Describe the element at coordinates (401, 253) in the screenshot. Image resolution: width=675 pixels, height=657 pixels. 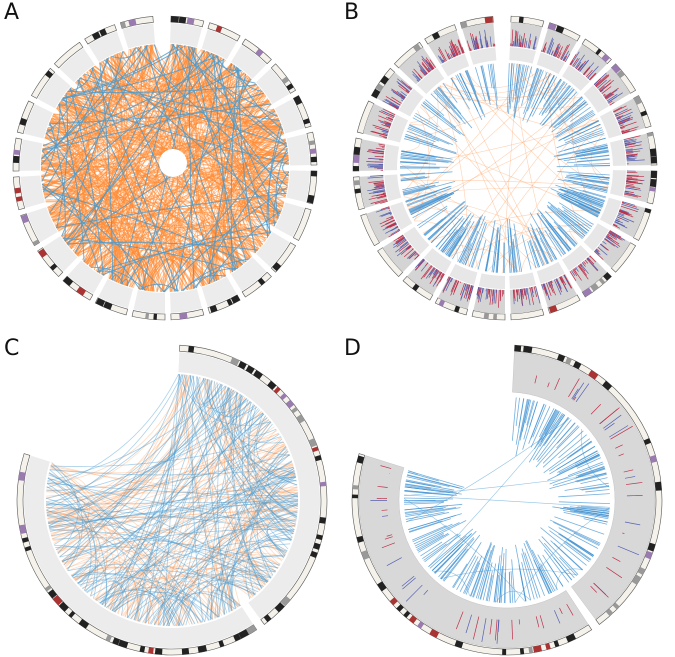
I see `track` at that location.